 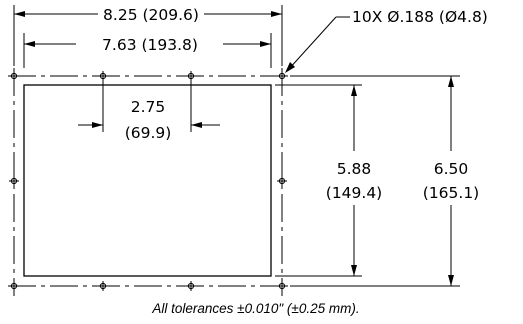 I want to click on hole-spacing-dimension, so click(x=147, y=50).